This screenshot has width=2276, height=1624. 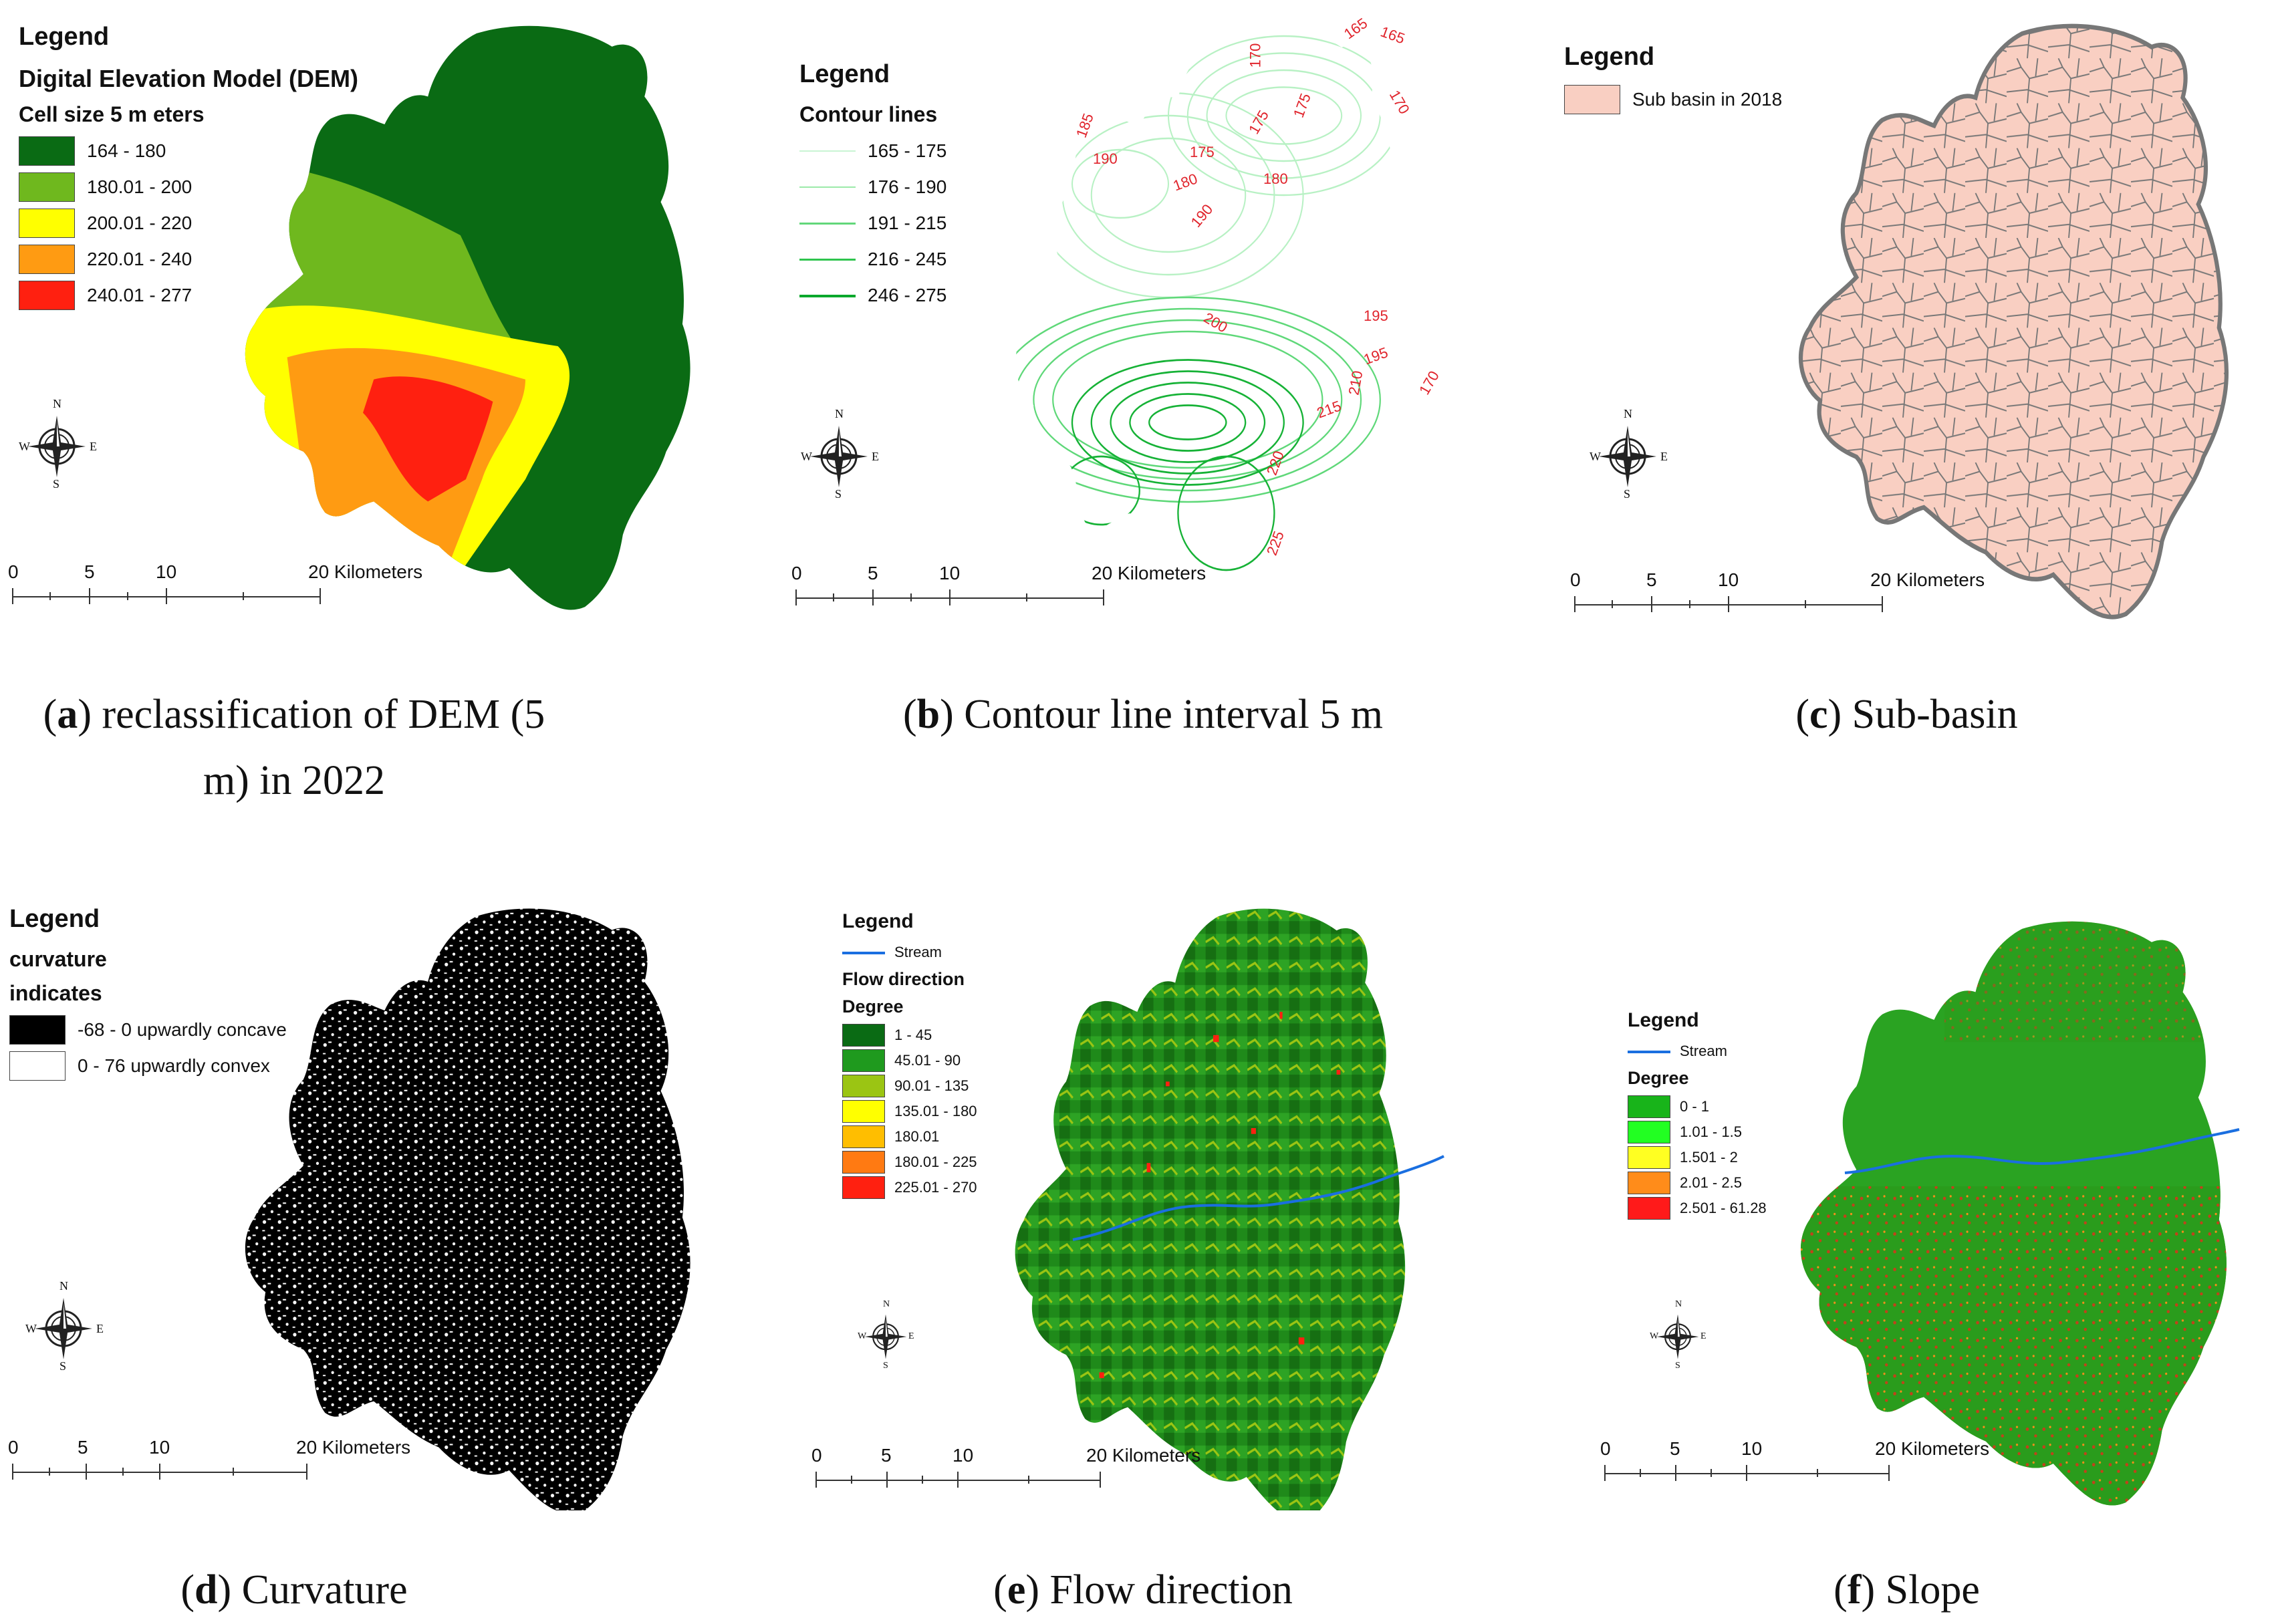 What do you see at coordinates (873, 1006) in the screenshot?
I see `legend-subtitle-2: Degree` at bounding box center [873, 1006].